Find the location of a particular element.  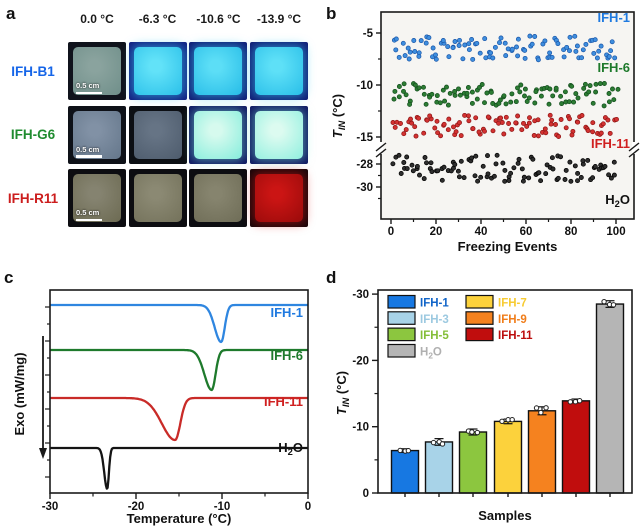

sample-photo-IFH-R11-col1 is located at coordinates (157, 198).